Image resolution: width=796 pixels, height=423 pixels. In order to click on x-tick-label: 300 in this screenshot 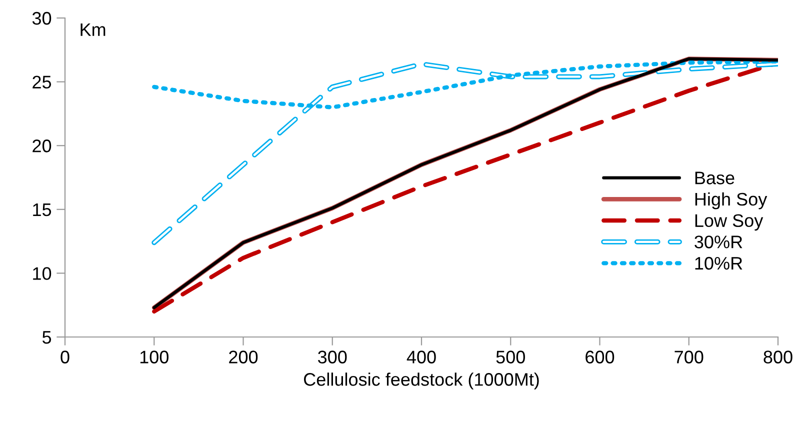, I will do `click(332, 357)`.